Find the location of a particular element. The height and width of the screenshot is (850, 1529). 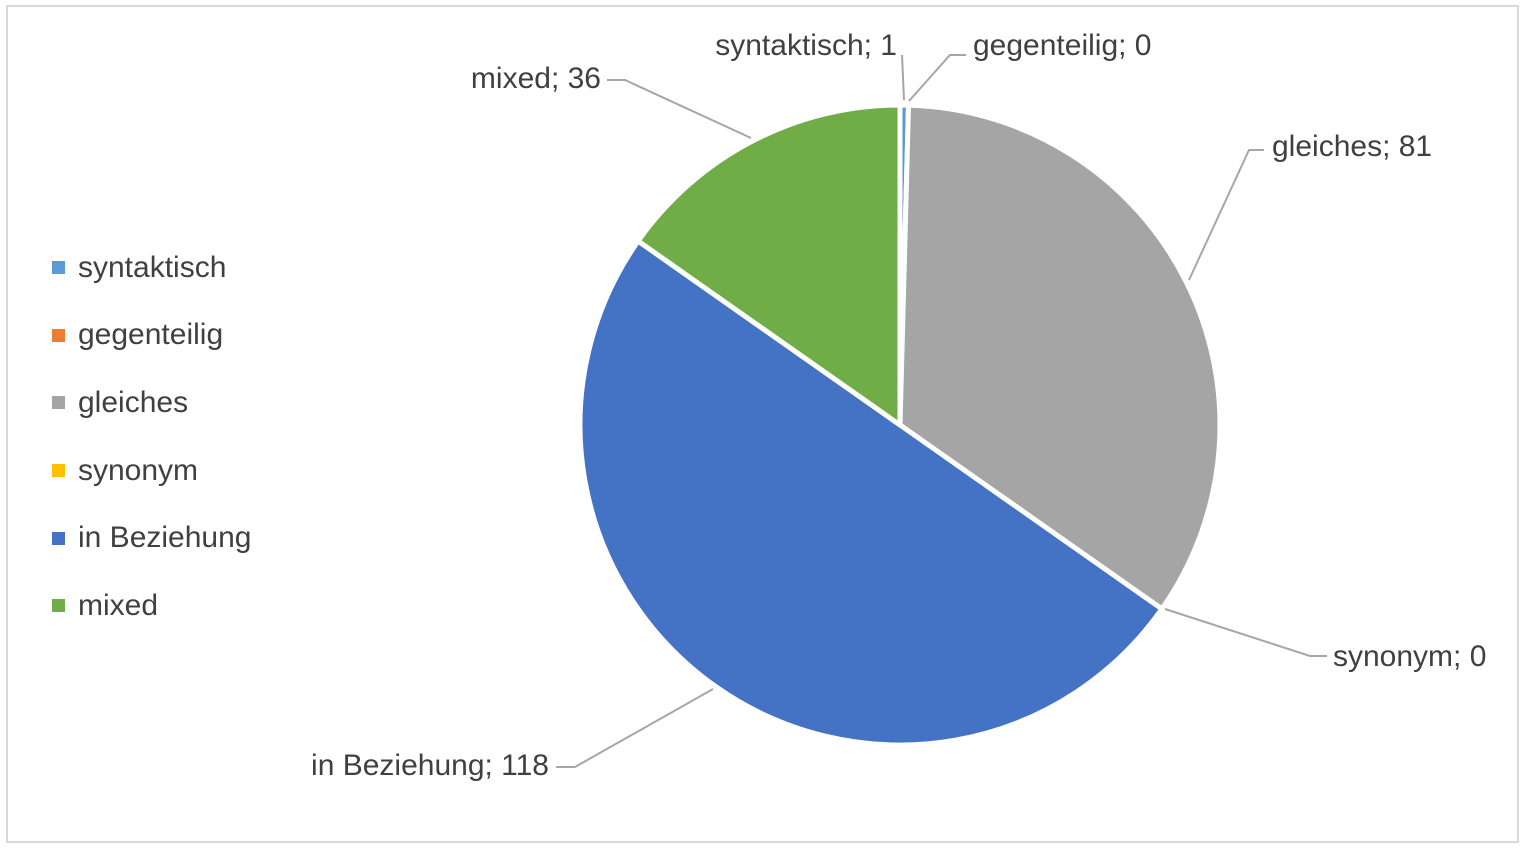

legend-label-synonym: synonym is located at coordinates (138, 470).